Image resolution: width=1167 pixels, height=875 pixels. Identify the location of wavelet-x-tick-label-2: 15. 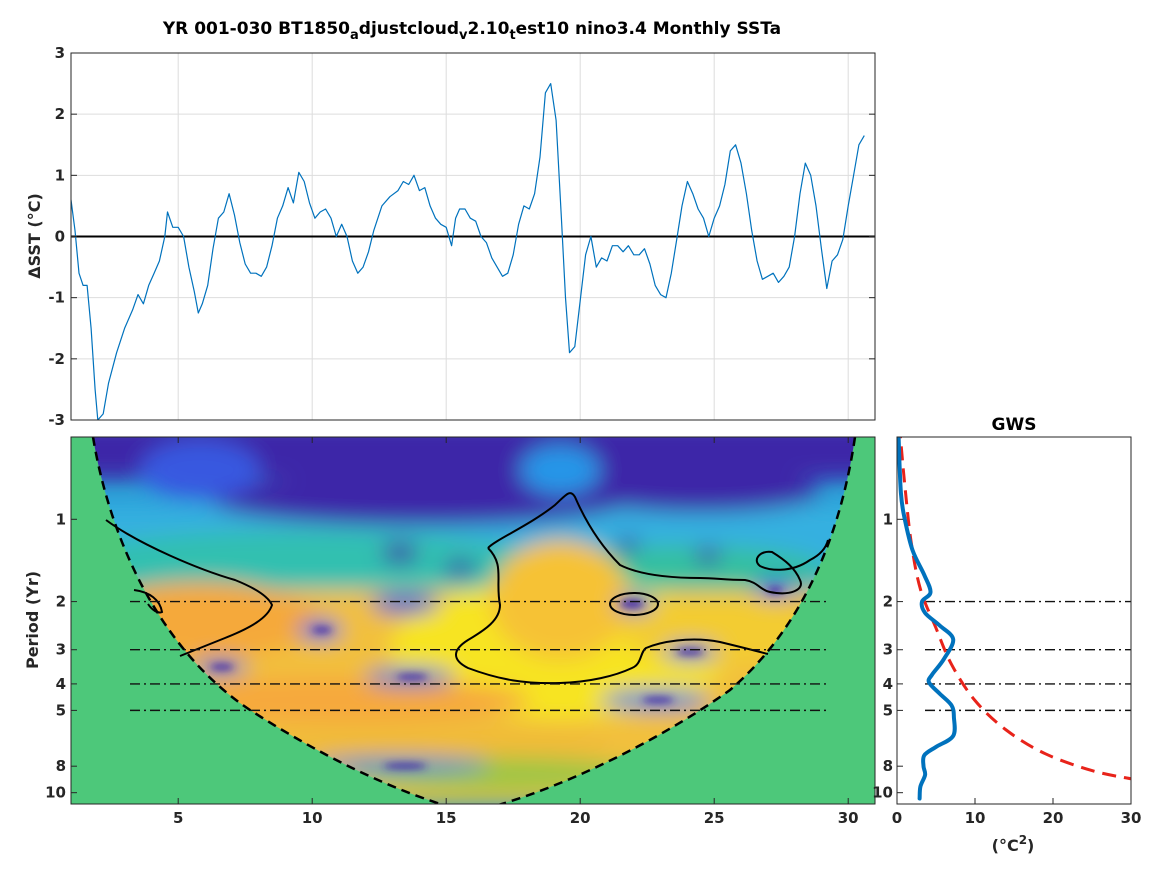
(446, 818).